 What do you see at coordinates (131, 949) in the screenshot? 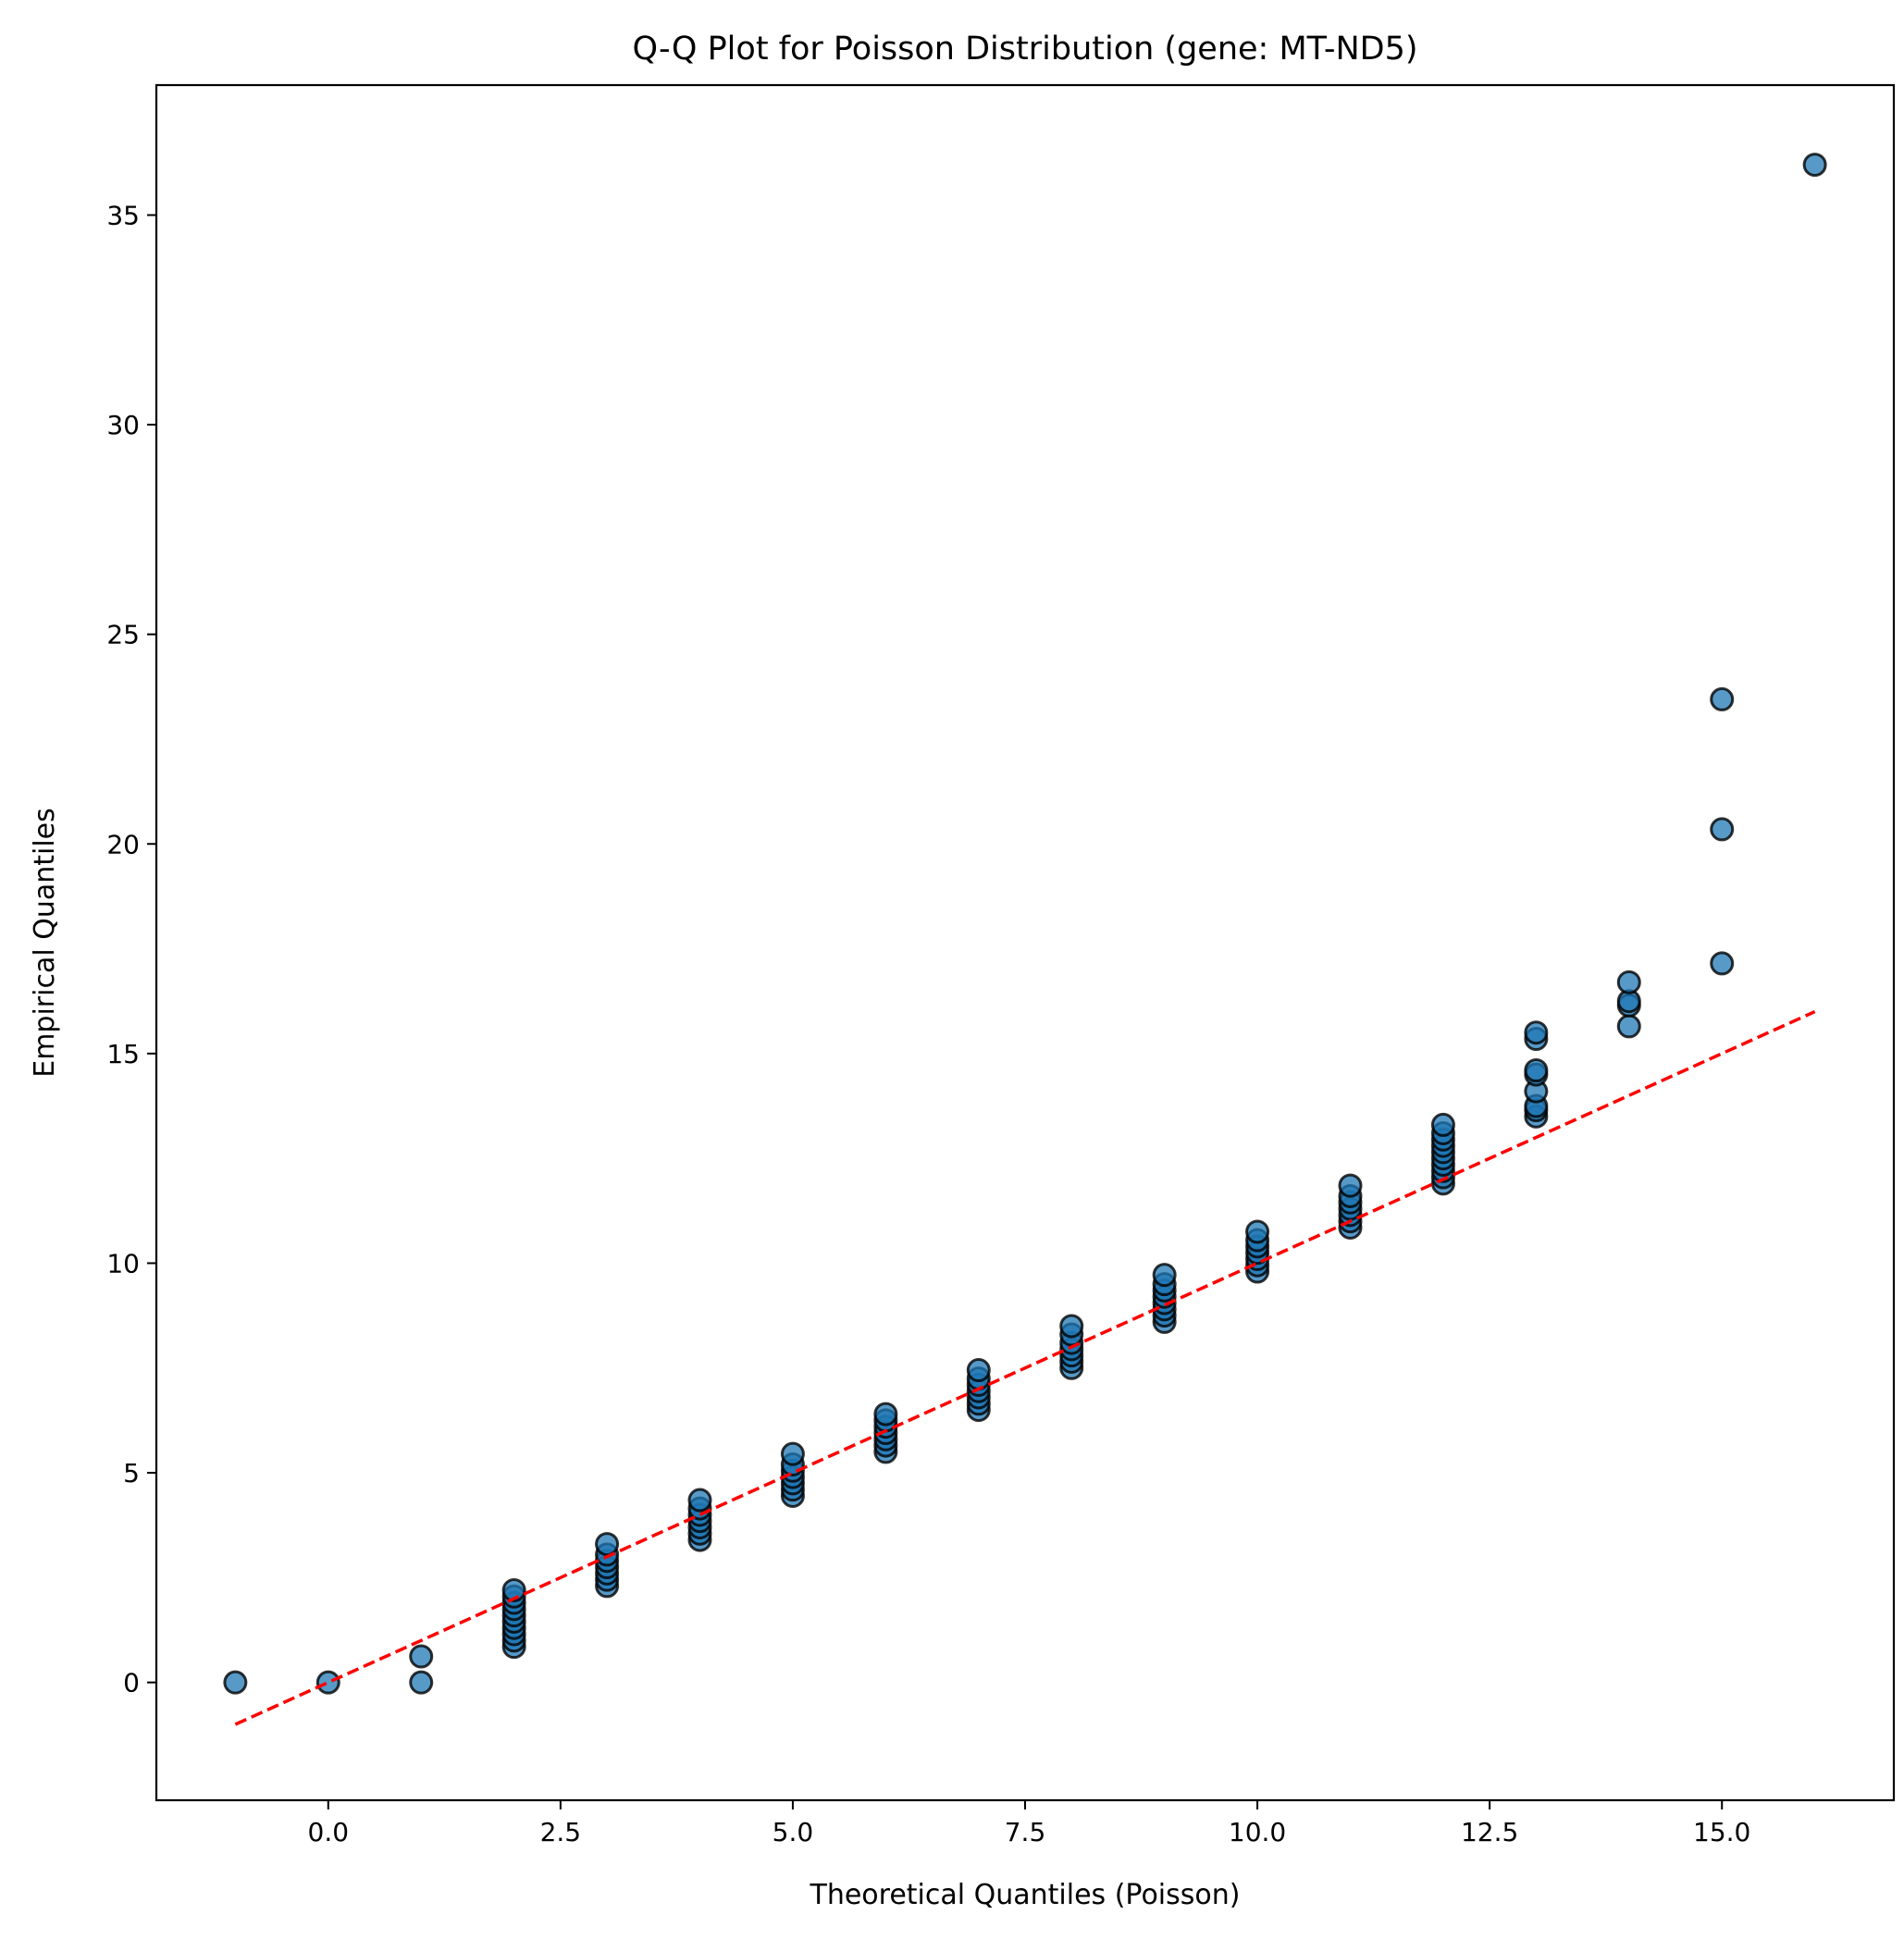
I see `y-axis-ticks: 0 5 10 15 20 25 30 35` at bounding box center [131, 949].